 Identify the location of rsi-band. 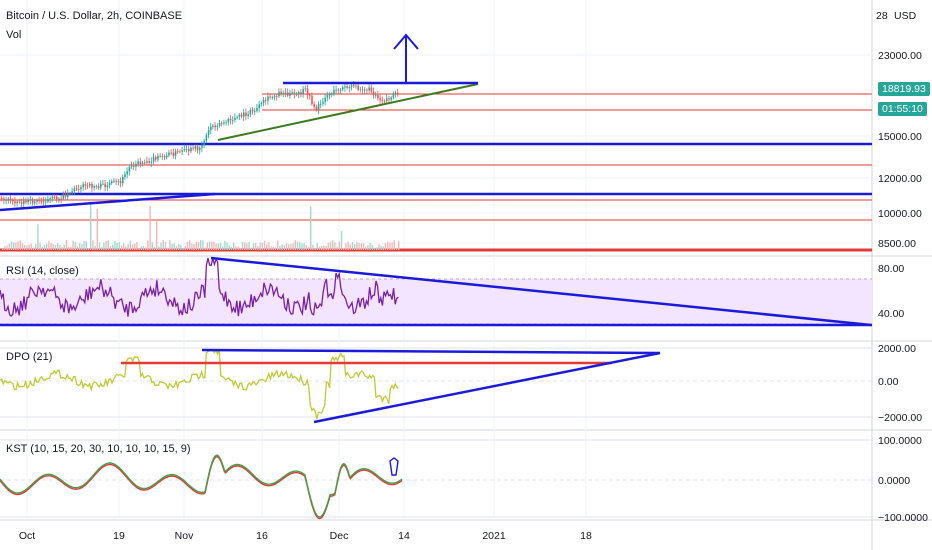
(436, 301).